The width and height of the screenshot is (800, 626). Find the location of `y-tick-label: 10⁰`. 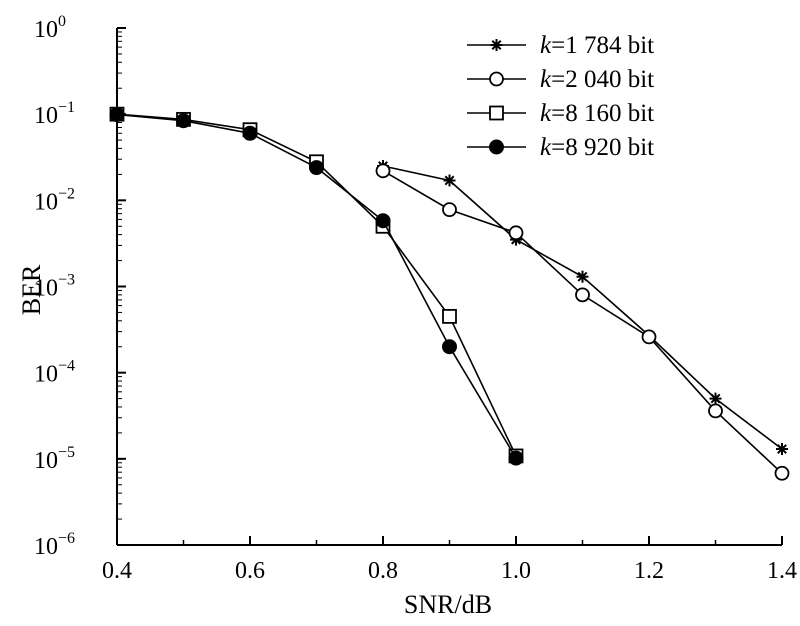

y-tick-label: 10⁰ is located at coordinates (50, 28).